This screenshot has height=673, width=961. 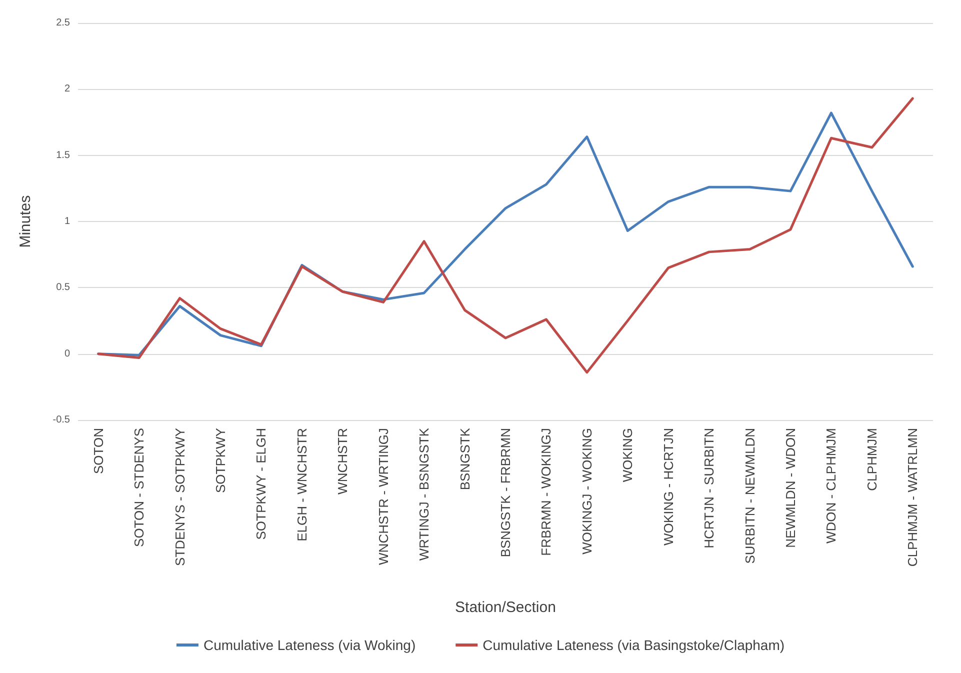 I want to click on x-tick-label: WOKING, so click(x=628, y=455).